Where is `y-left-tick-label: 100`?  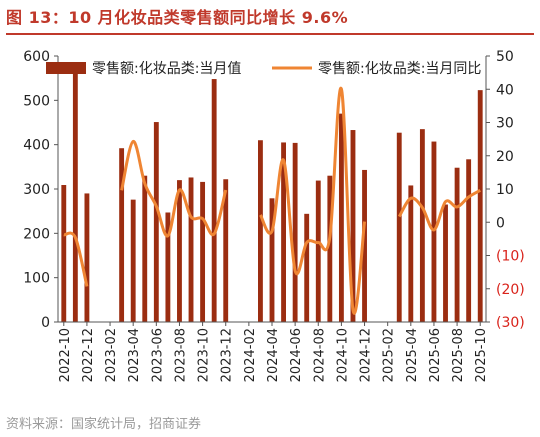 y-left-tick-label: 100 is located at coordinates (36, 279).